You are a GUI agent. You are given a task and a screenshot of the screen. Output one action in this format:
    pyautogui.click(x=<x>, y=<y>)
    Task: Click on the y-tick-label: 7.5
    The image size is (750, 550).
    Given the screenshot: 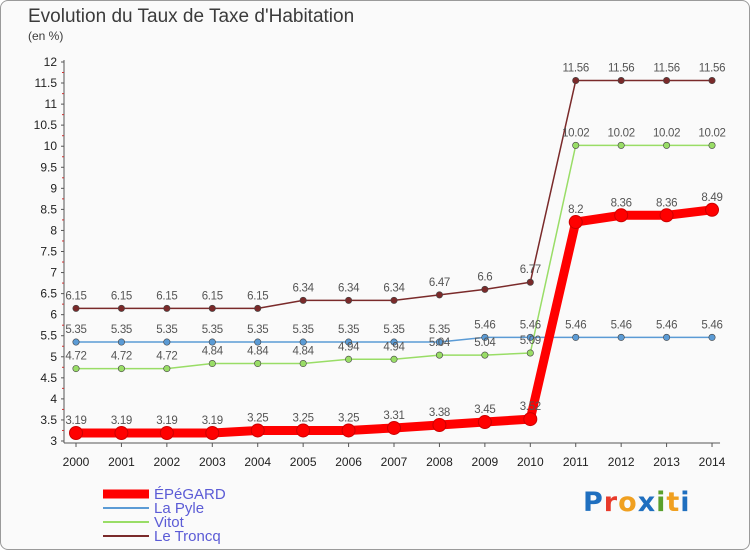 What is the action you would take?
    pyautogui.click(x=48, y=252)
    